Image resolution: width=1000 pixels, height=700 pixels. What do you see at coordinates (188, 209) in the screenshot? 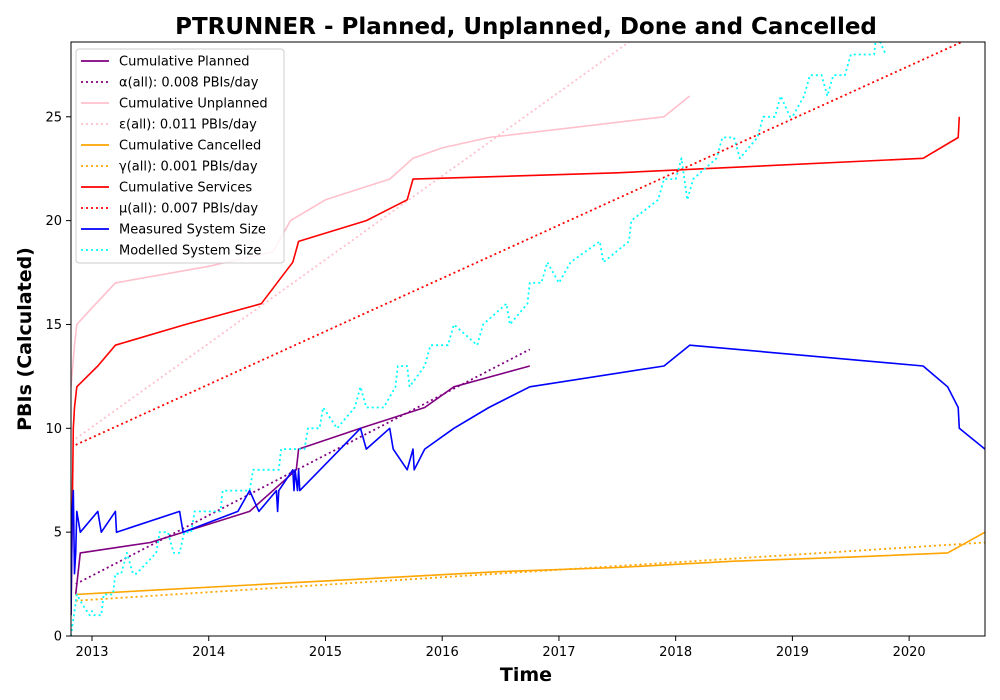
I see `legend-entry: μ(all): 0.007 PBIs/day` at bounding box center [188, 209].